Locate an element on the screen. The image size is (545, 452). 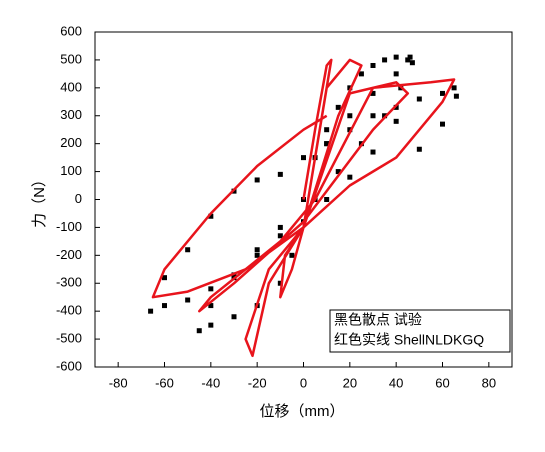
y-tick-label: -300 is located at coordinates (69, 282).